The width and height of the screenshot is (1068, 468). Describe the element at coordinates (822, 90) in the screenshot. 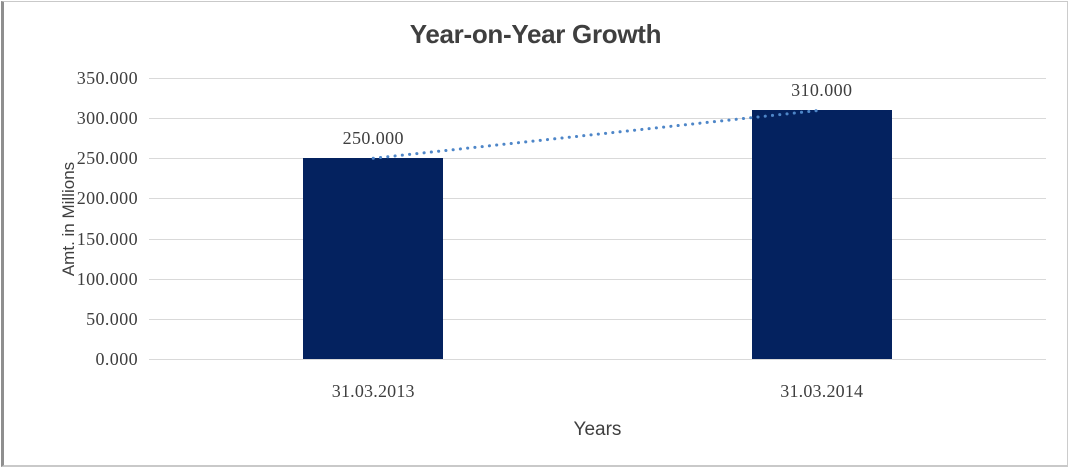

I see `data-label: 310.000` at that location.